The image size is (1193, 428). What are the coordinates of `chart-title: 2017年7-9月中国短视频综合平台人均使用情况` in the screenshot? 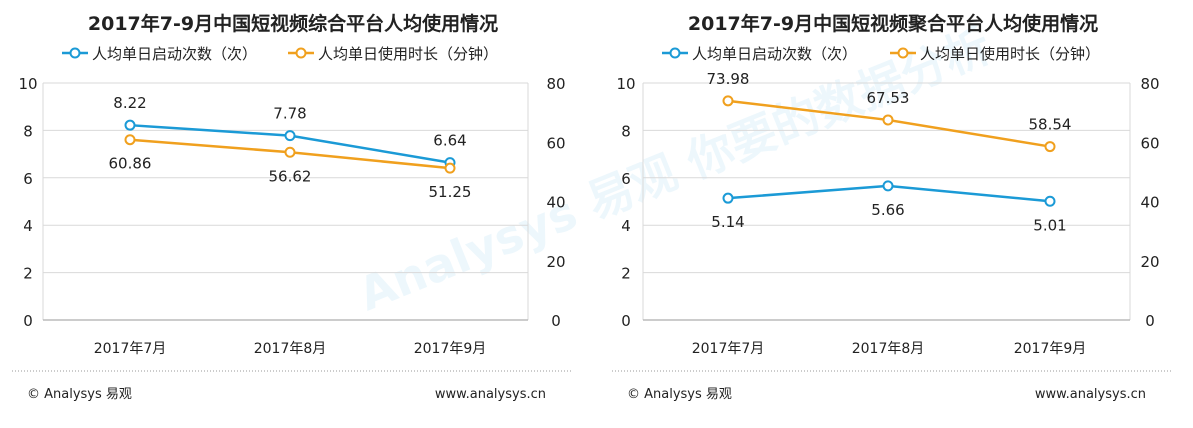 It's located at (293, 23).